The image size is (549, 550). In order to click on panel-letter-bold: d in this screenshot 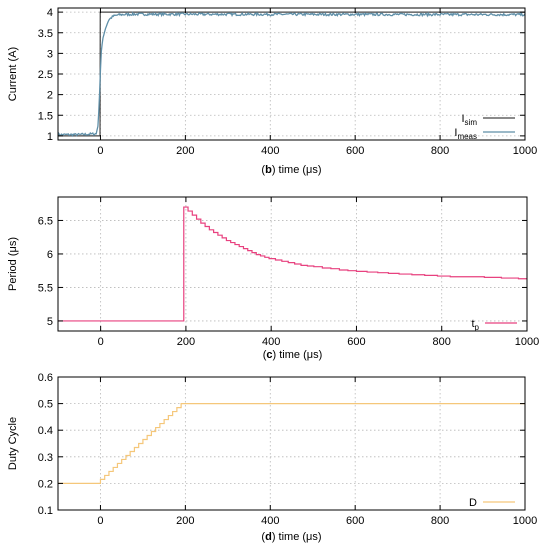, I will do `click(268, 537)`.